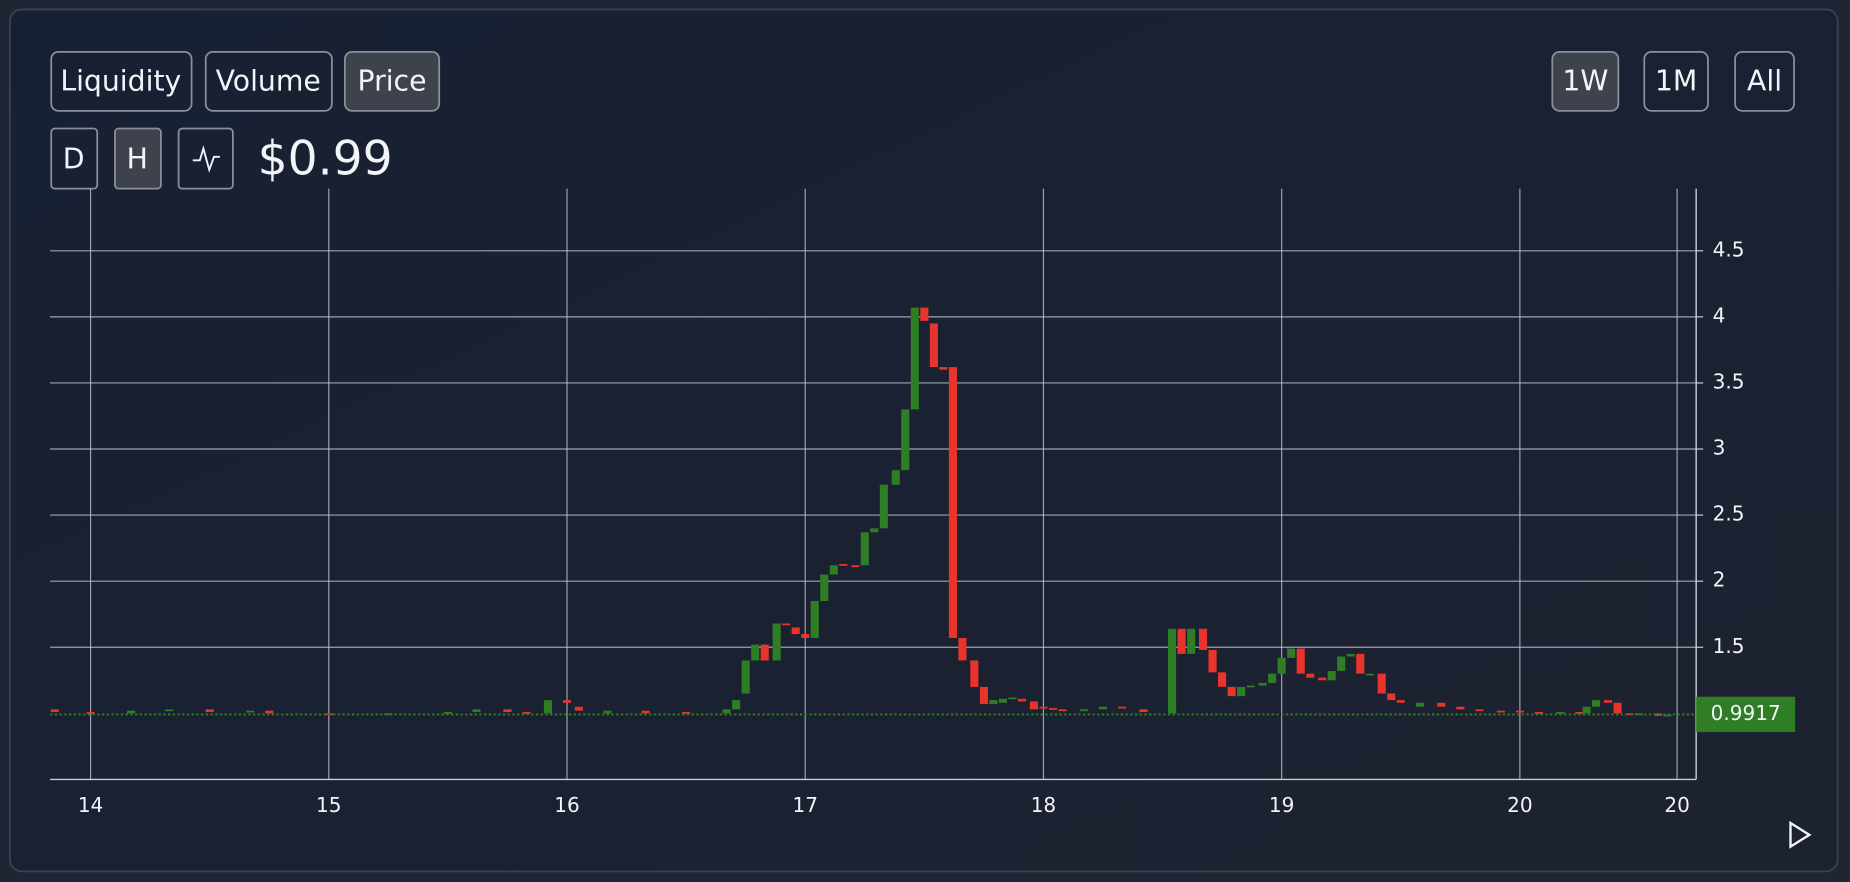  What do you see at coordinates (325, 159) in the screenshot?
I see `current-price: $0.99` at bounding box center [325, 159].